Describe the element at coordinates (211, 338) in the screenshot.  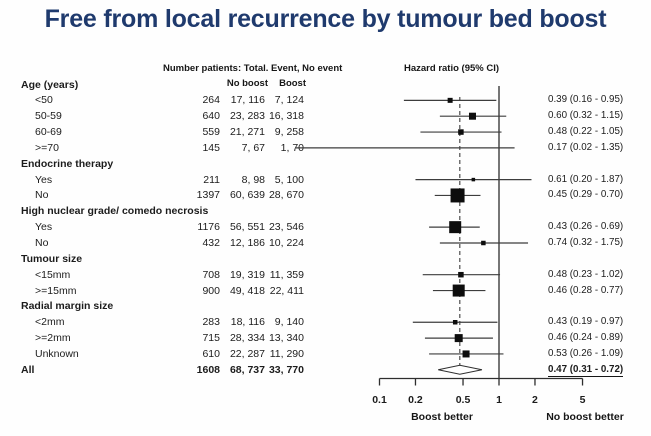
I see `total-patients: 715` at that location.